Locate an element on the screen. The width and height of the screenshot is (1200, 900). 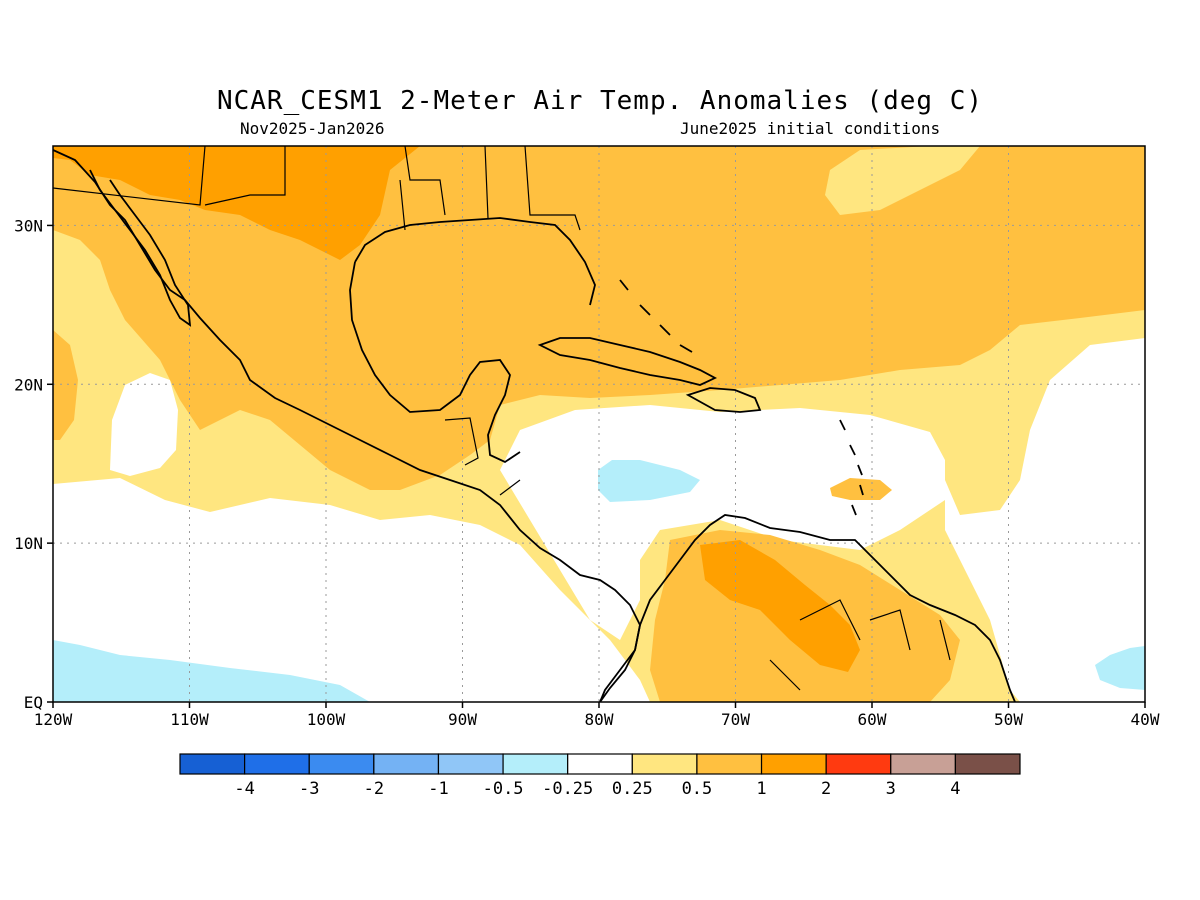
lon-tick-label: 60W is located at coordinates (872, 719).